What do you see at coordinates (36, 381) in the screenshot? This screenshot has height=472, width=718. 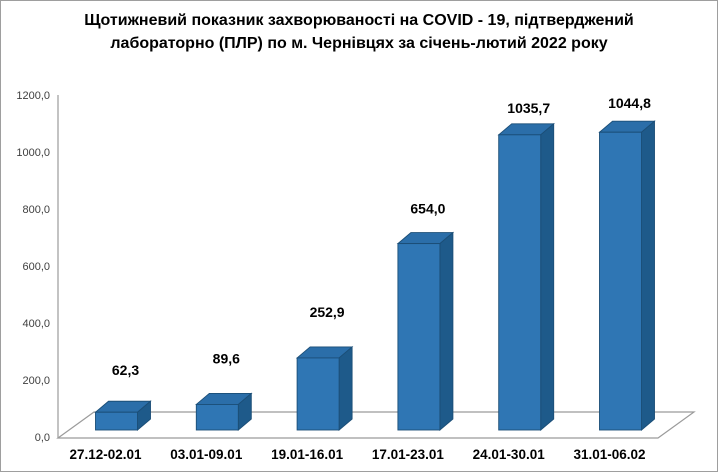 I see `y-tick-label: 200,0` at bounding box center [36, 381].